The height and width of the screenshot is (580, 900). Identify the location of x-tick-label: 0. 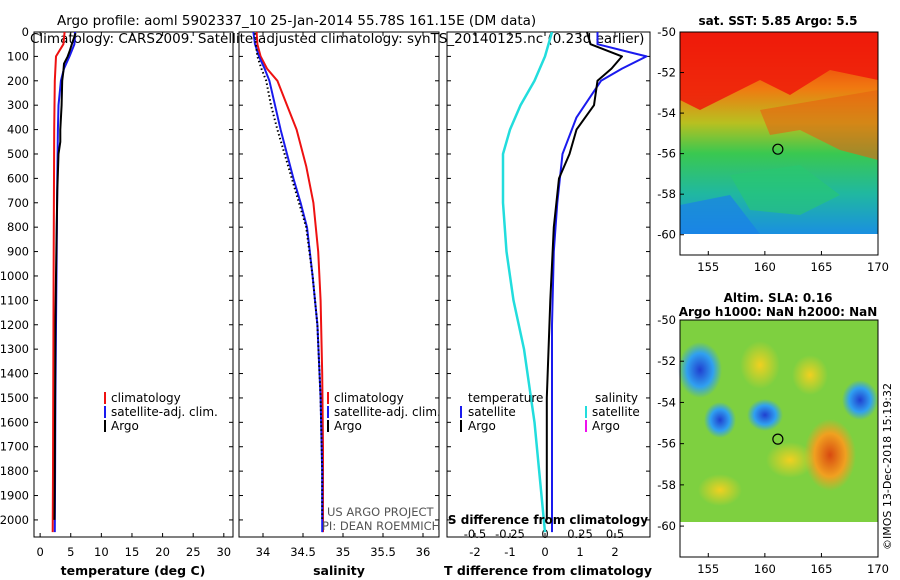
(544, 552).